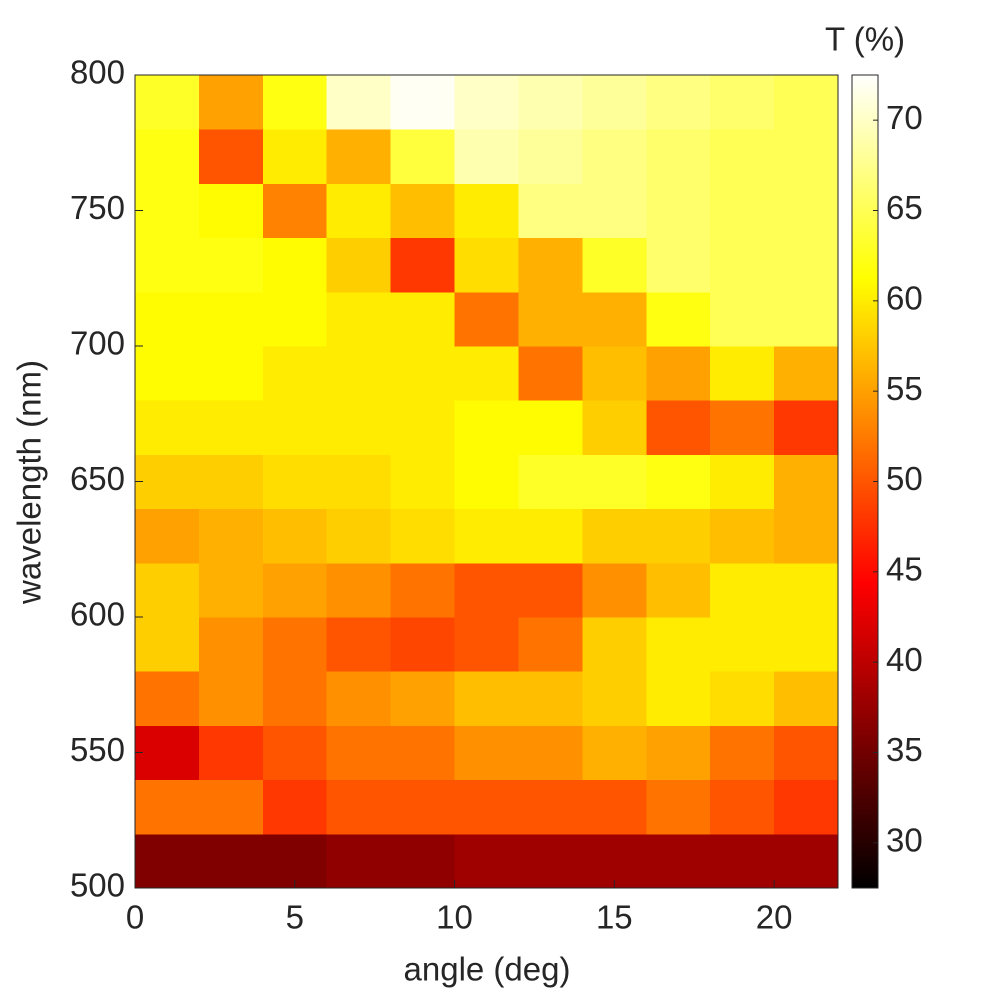  What do you see at coordinates (97, 749) in the screenshot?
I see `y-tick-label: 550` at bounding box center [97, 749].